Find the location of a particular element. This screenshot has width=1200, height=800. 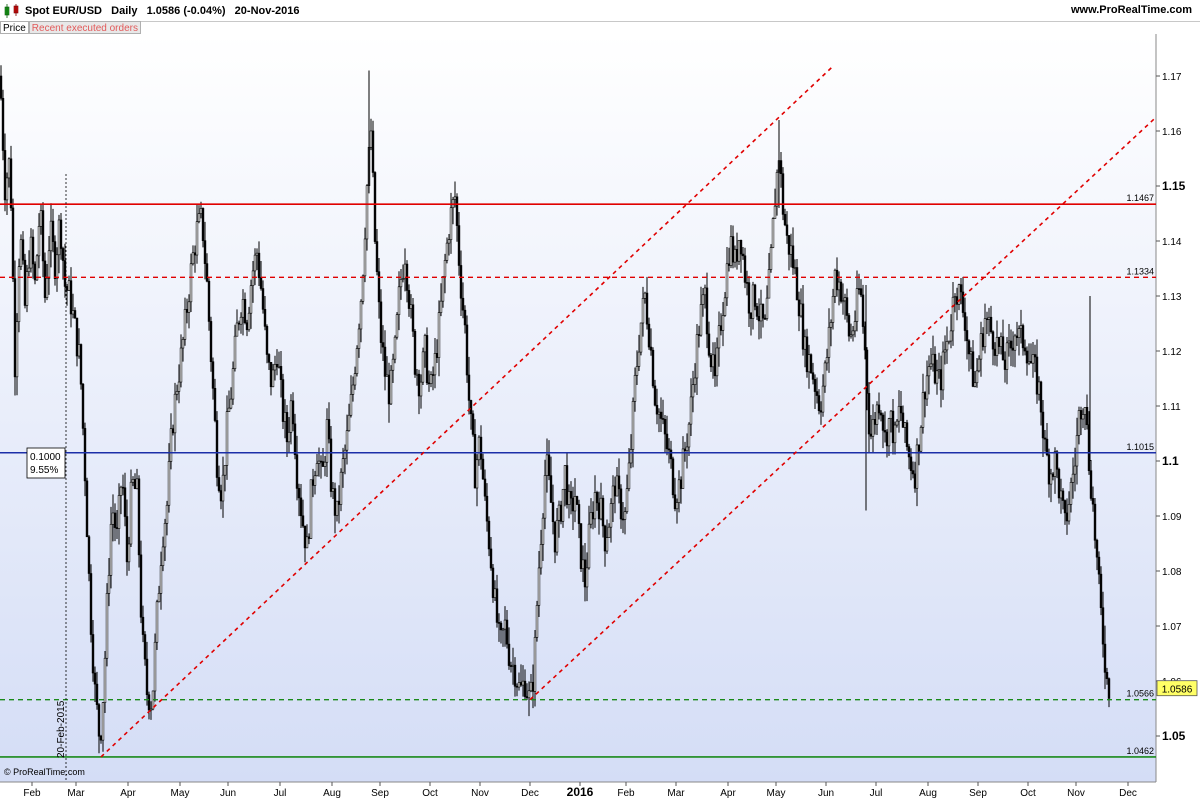

y-tick-label: 1.08 is located at coordinates (1172, 572).